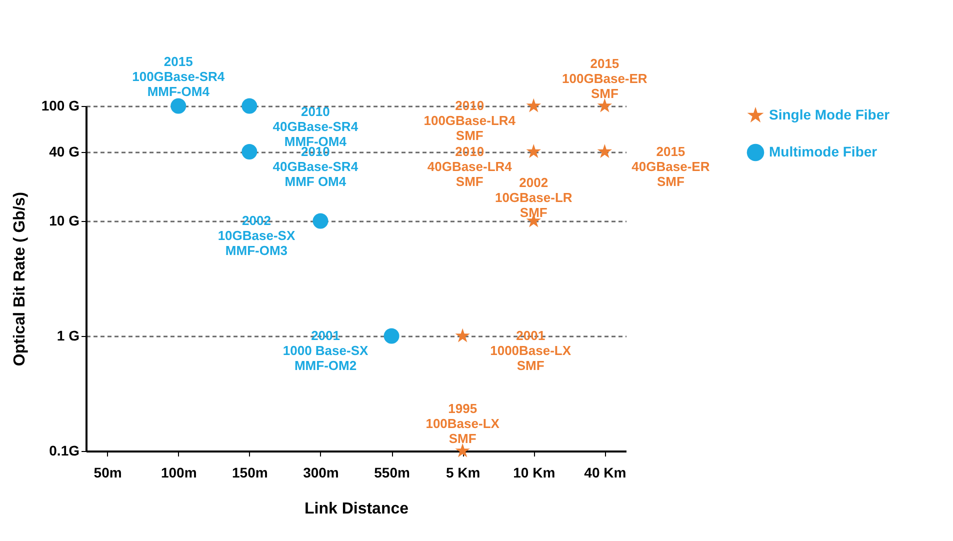 This screenshot has width=953, height=541. What do you see at coordinates (392, 472) in the screenshot?
I see `x-tick-label: 550m` at bounding box center [392, 472].